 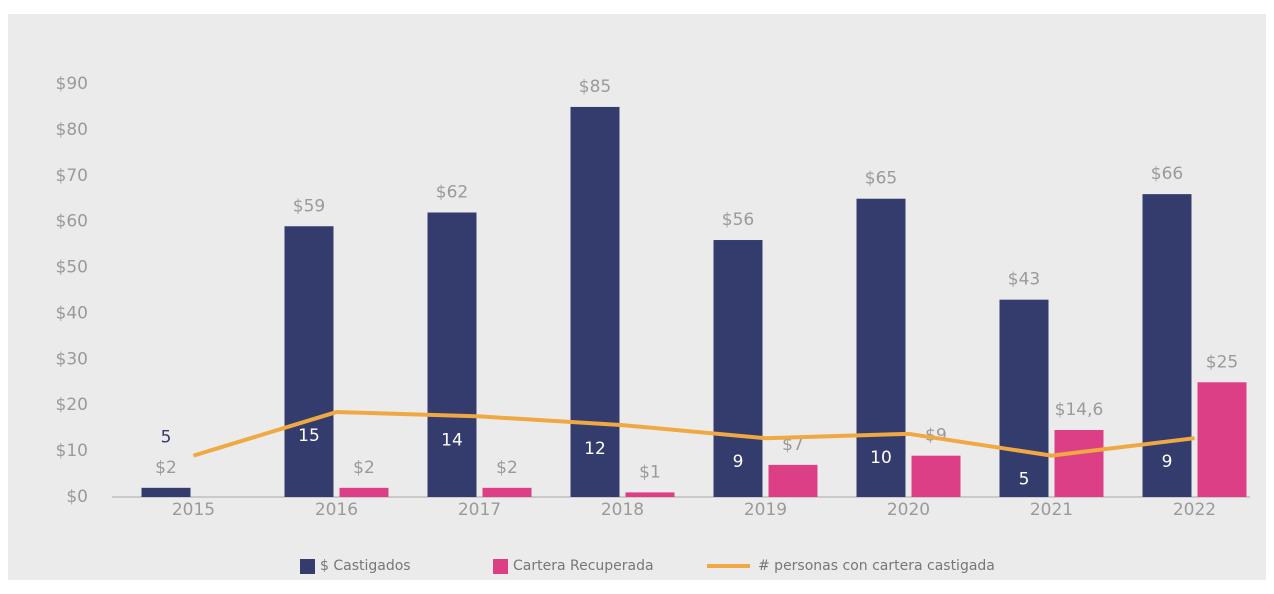 What do you see at coordinates (365, 566) in the screenshot?
I see `legend-label: $ Castigados` at bounding box center [365, 566].